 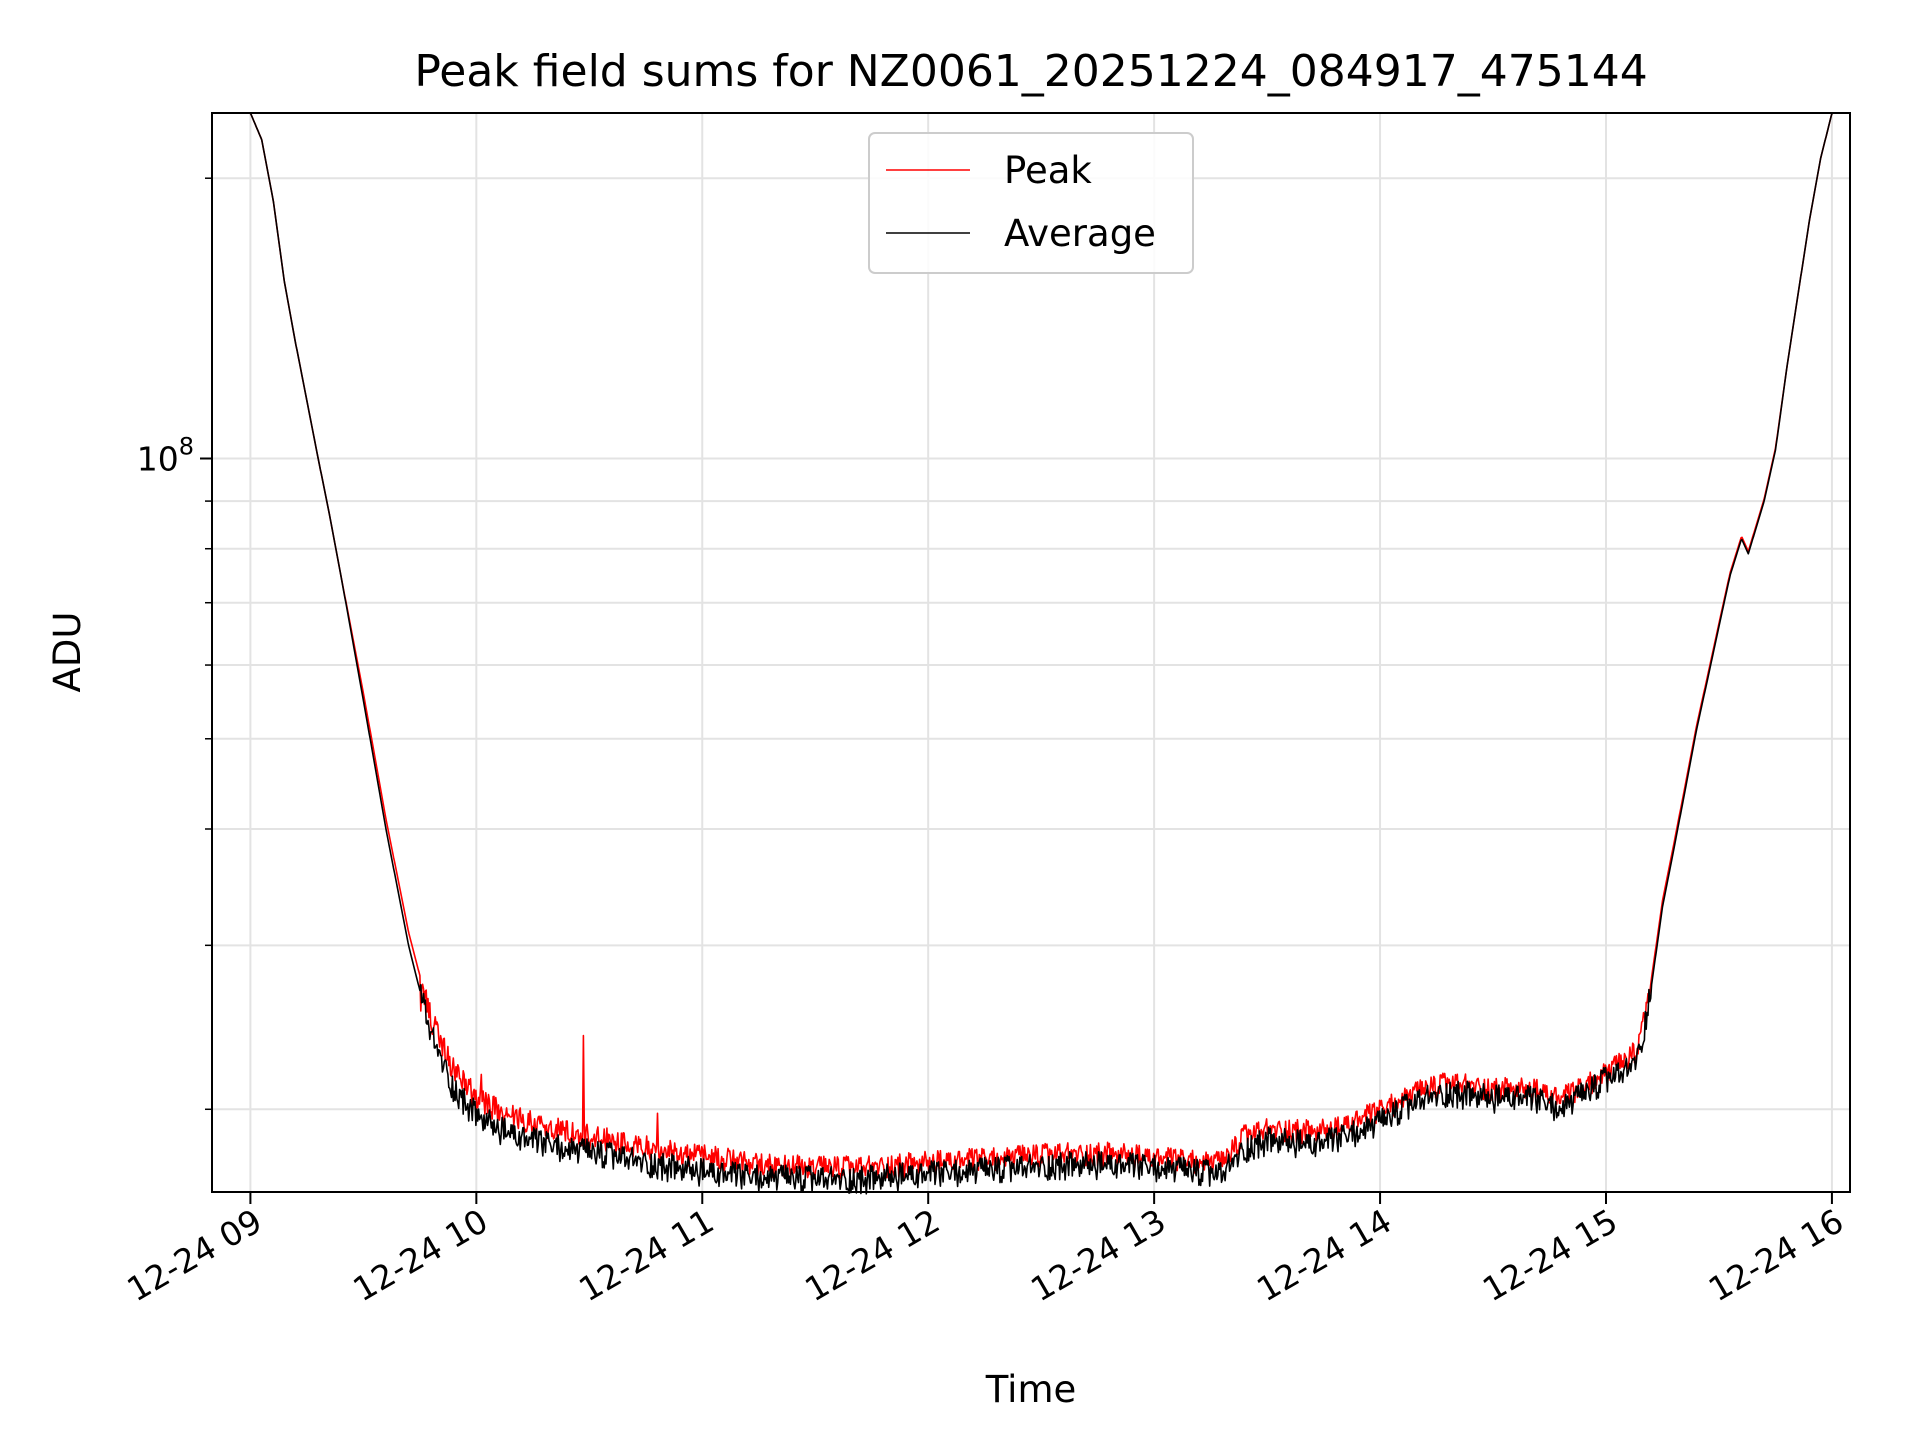 I want to click on legend-peak-label: Peak, so click(x=1048, y=170).